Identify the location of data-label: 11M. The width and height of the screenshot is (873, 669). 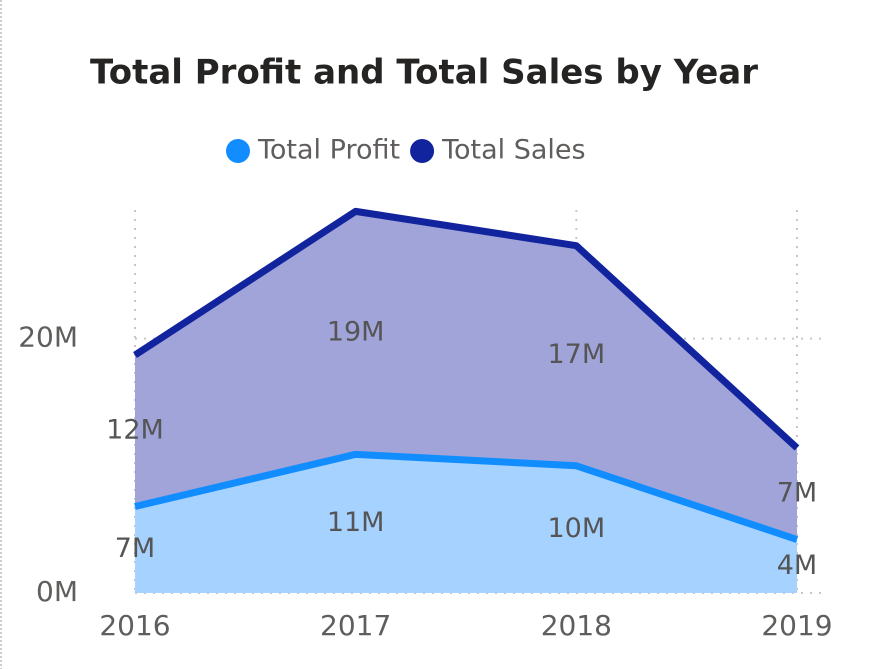
(356, 522).